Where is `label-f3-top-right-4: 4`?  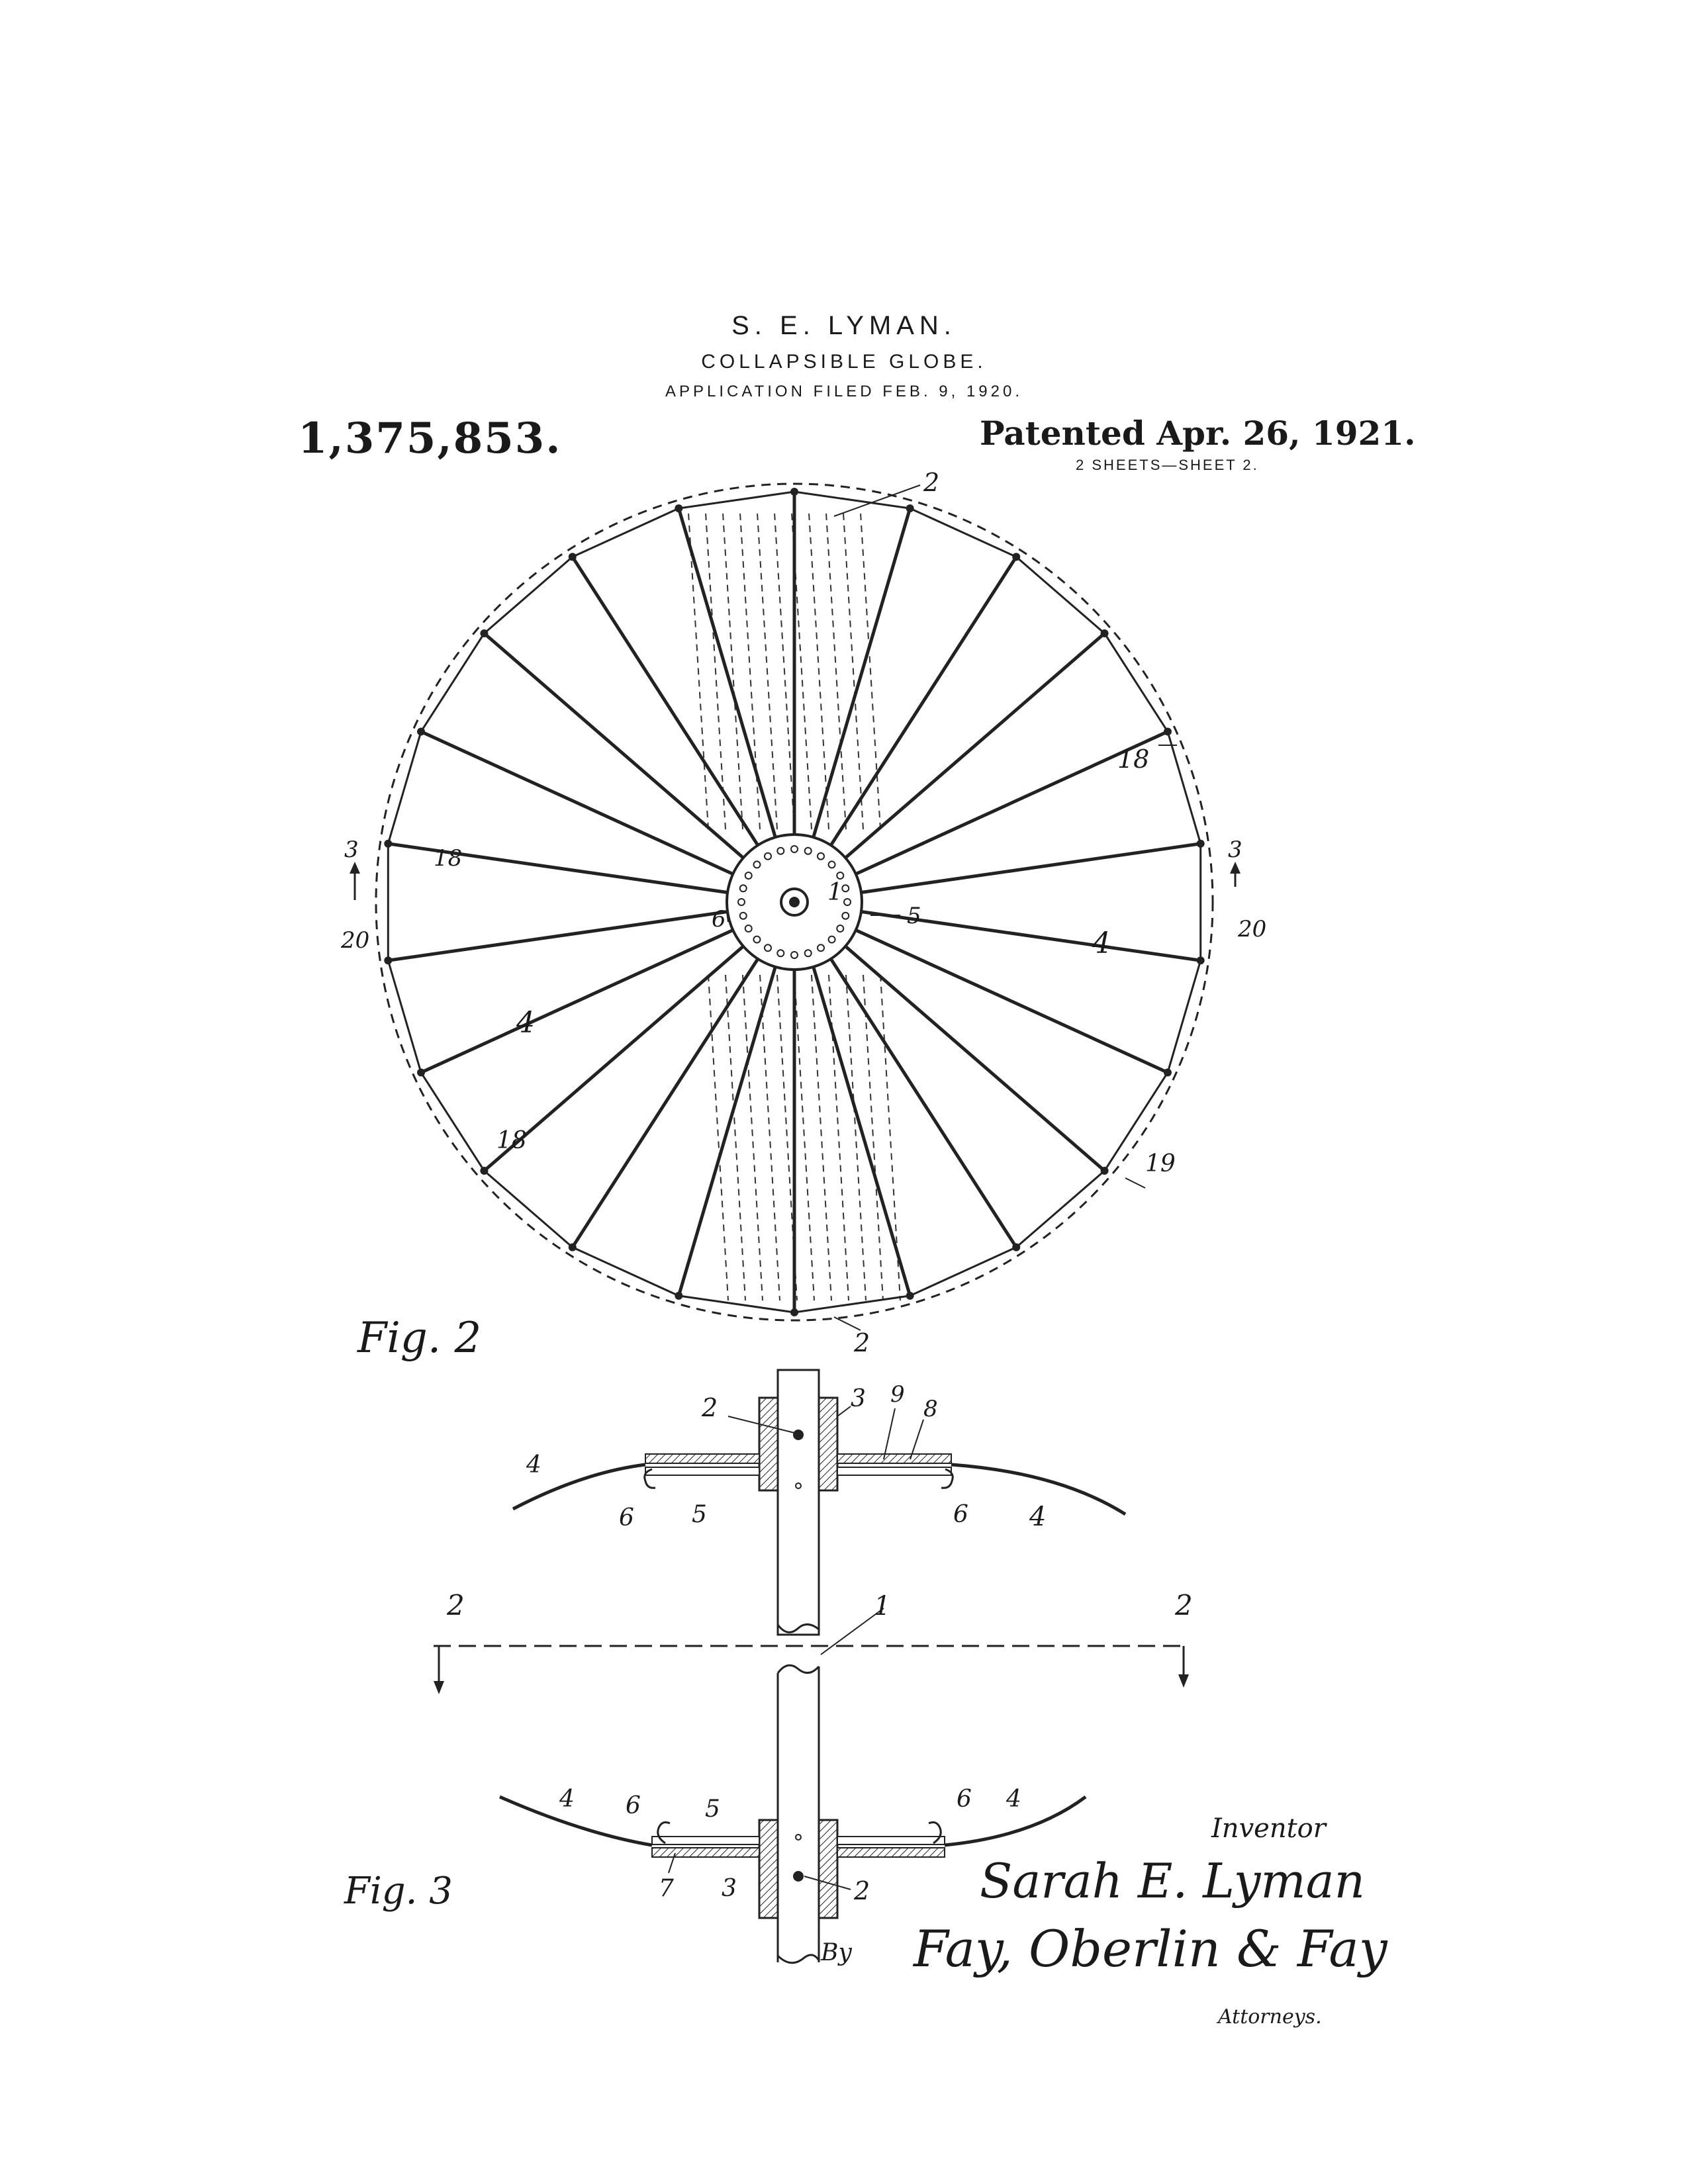 label-f3-top-right-4: 4 is located at coordinates (1037, 1517).